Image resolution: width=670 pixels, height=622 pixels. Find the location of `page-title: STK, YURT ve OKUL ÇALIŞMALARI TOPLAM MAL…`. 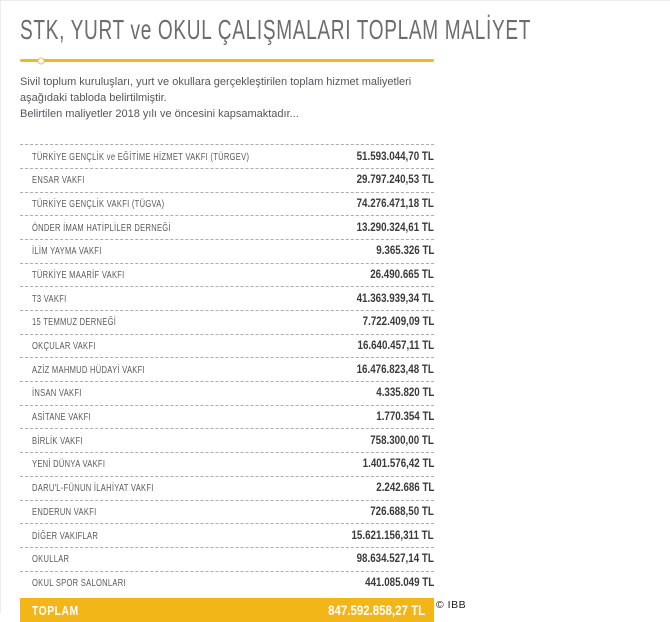

page-title: STK, YURT ve OKUL ÇALIŞMALARI TOPLAM MAL… is located at coordinates (276, 29).